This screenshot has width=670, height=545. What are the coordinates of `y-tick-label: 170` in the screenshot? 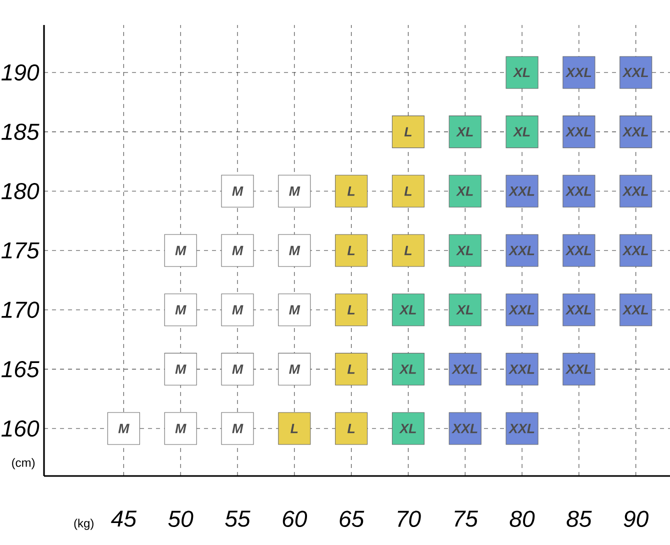 It's located at (20, 310).